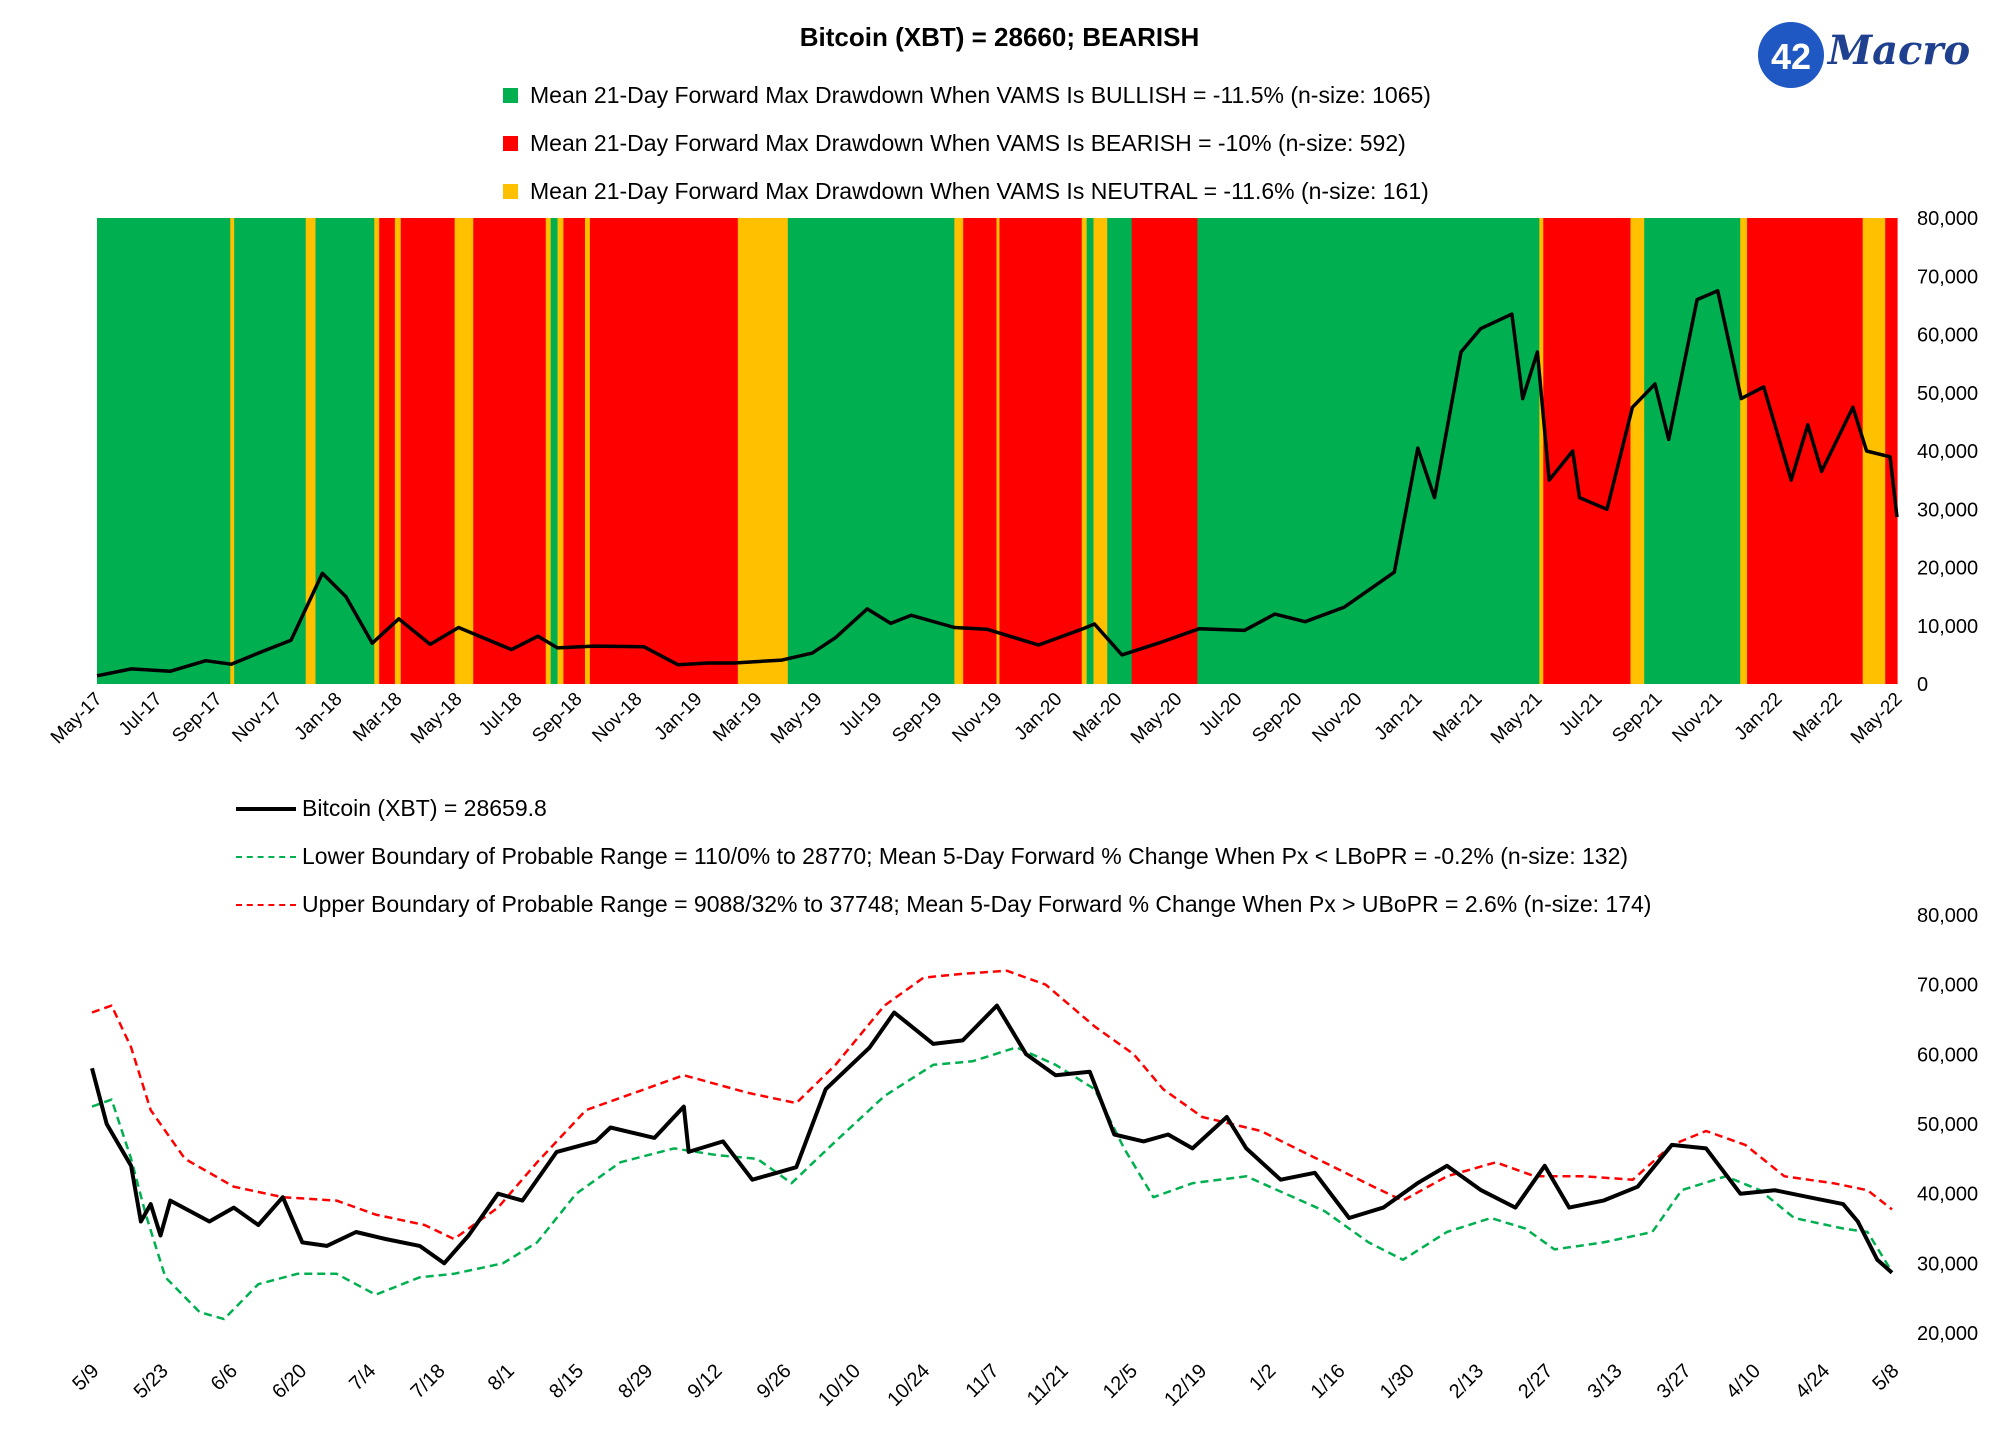 The height and width of the screenshot is (1450, 1999). What do you see at coordinates (908, 1385) in the screenshot?
I see `x-tick-label: 10/24` at bounding box center [908, 1385].